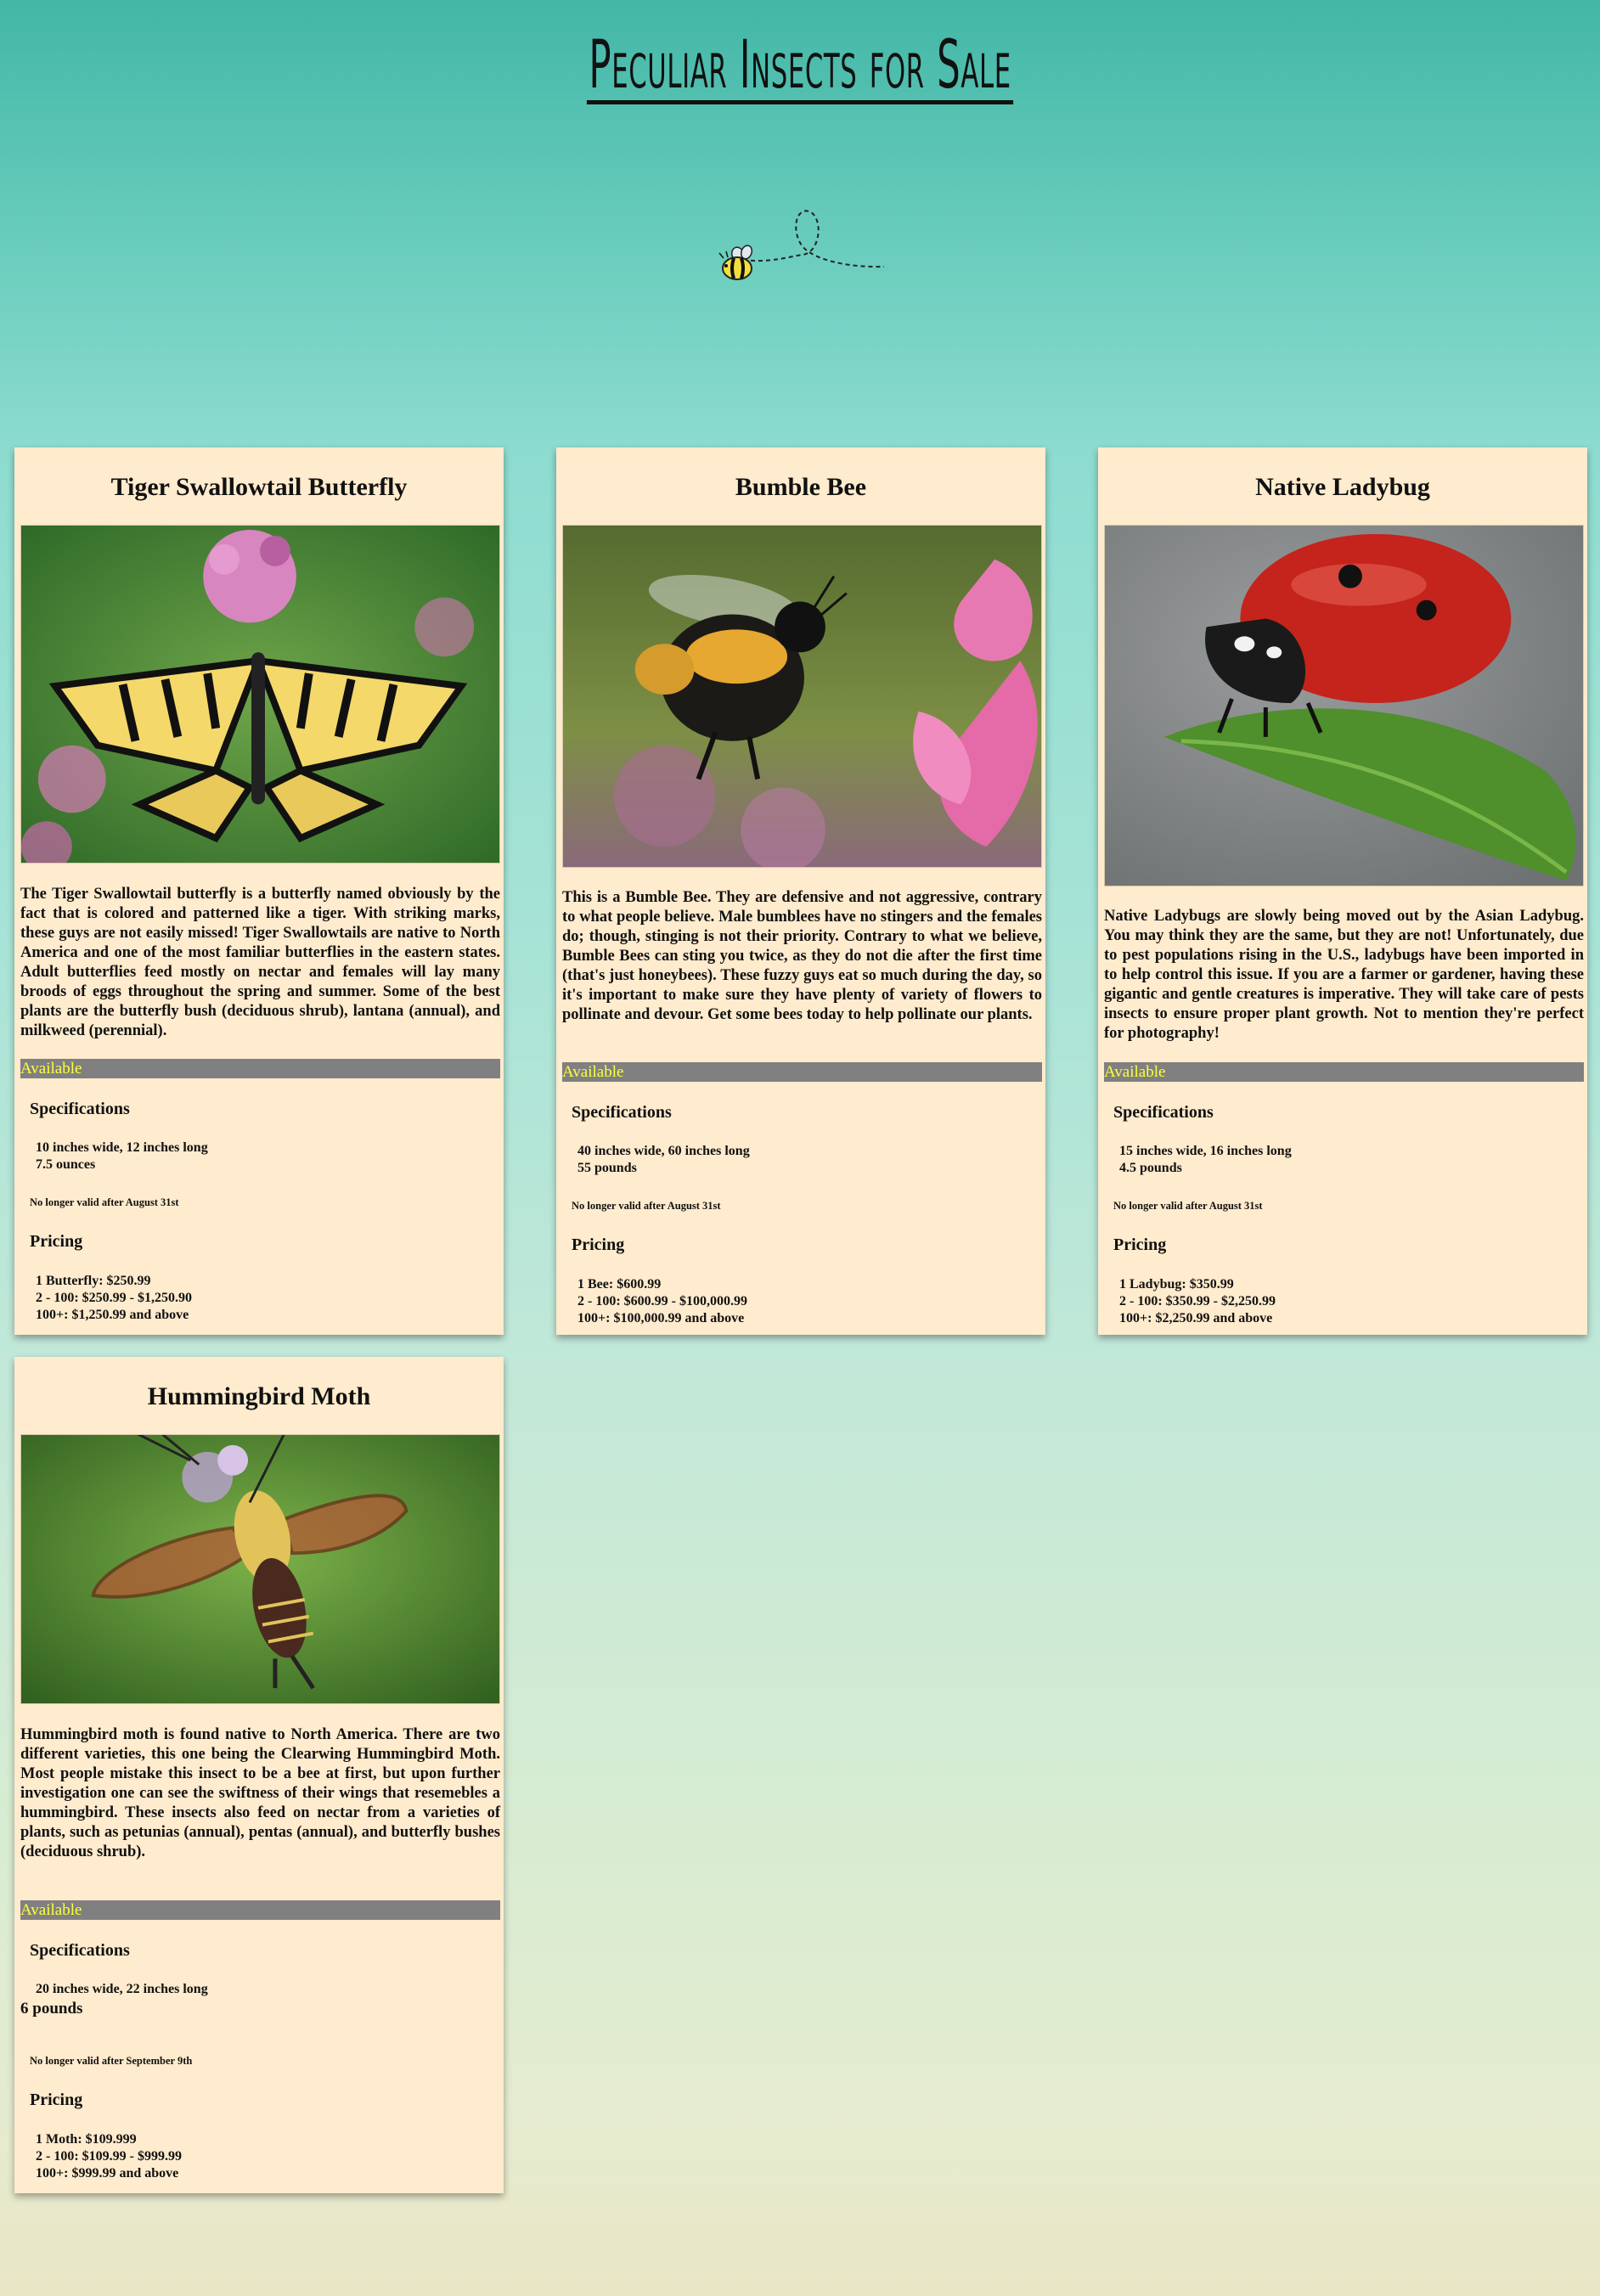 The width and height of the screenshot is (1600, 2296). Describe the element at coordinates (260, 694) in the screenshot. I see `tiger-swallowtail-butterfly-photo` at that location.